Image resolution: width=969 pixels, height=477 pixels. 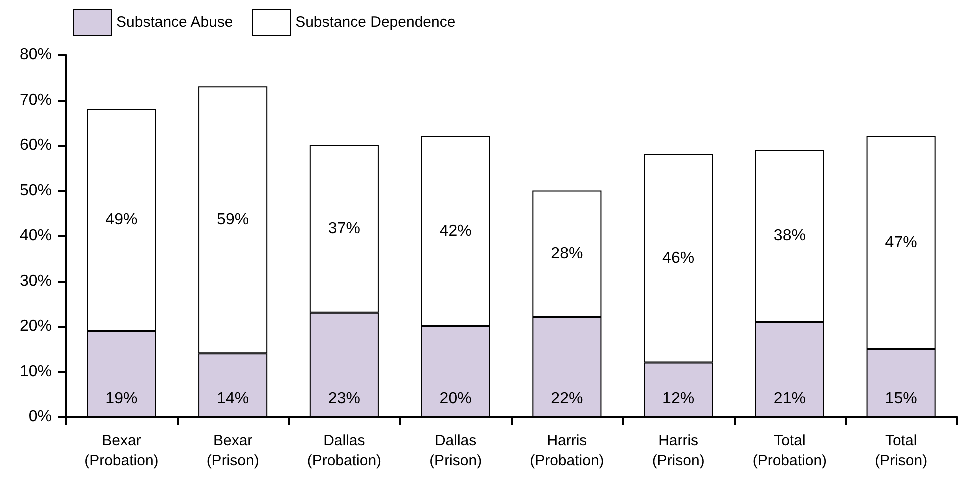 What do you see at coordinates (175, 22) in the screenshot?
I see `legend-label: Substance Abuse` at bounding box center [175, 22].